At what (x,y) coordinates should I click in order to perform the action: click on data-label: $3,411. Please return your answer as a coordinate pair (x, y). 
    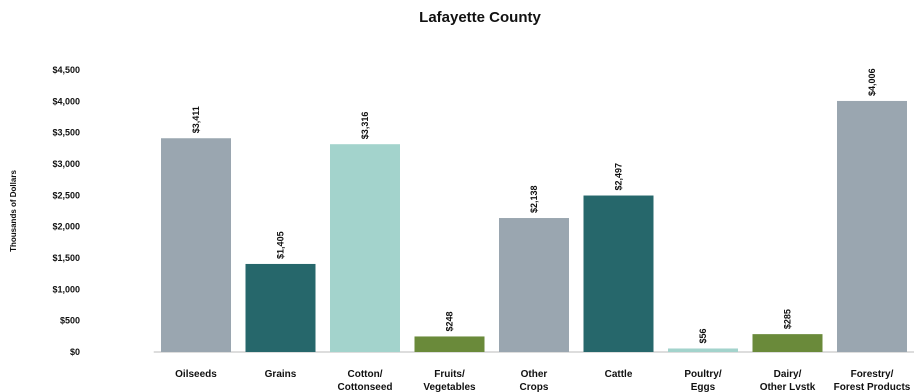
    Looking at the image, I should click on (196, 119).